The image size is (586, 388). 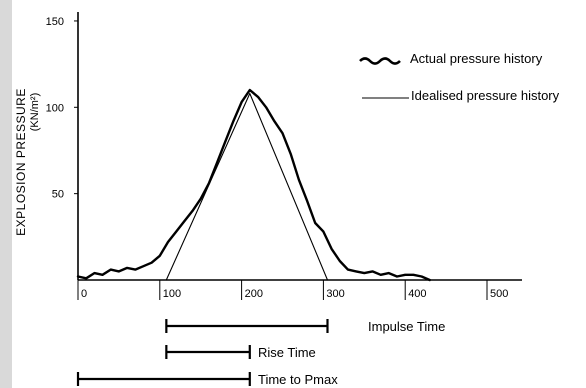 I want to click on y-tick-label: 50, so click(x=58, y=195).